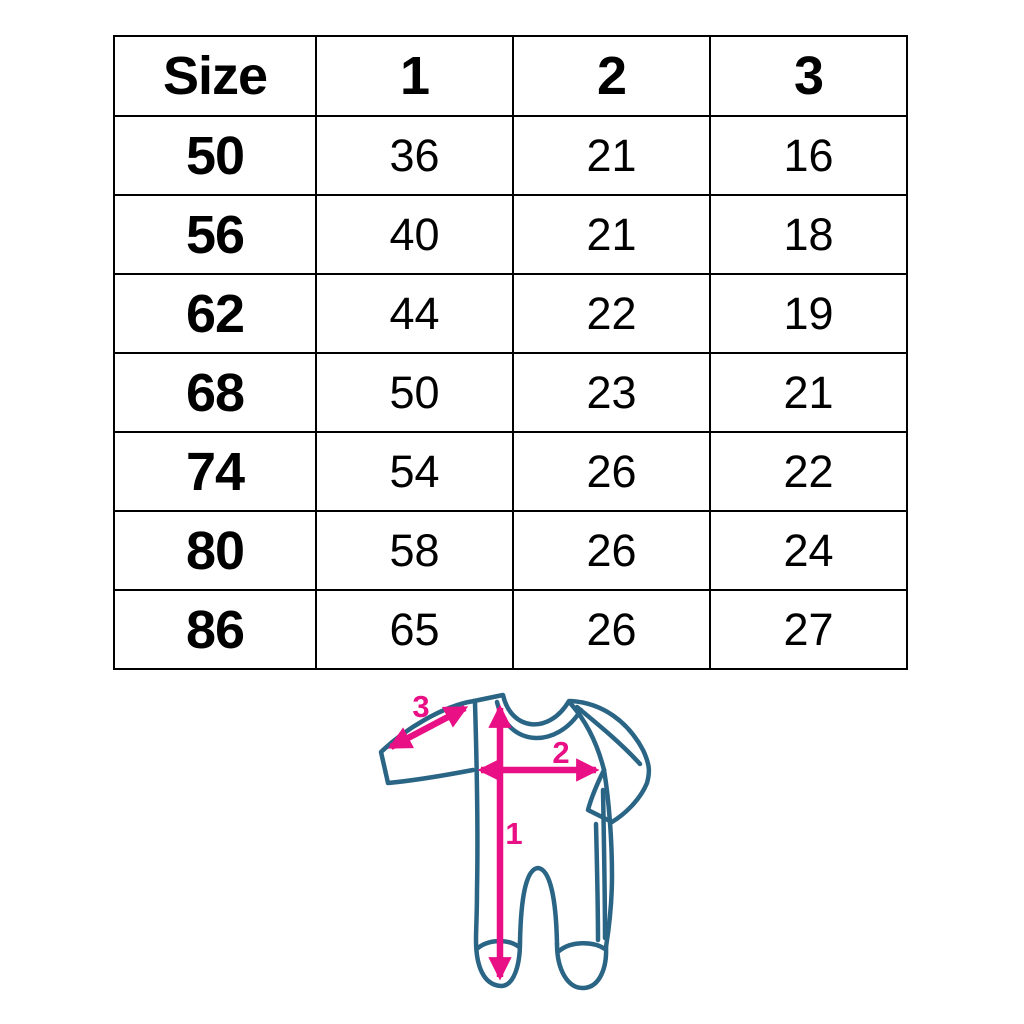 The width and height of the screenshot is (1024, 1024). Describe the element at coordinates (414, 155) in the screenshot. I see `measure-value: 36` at that location.